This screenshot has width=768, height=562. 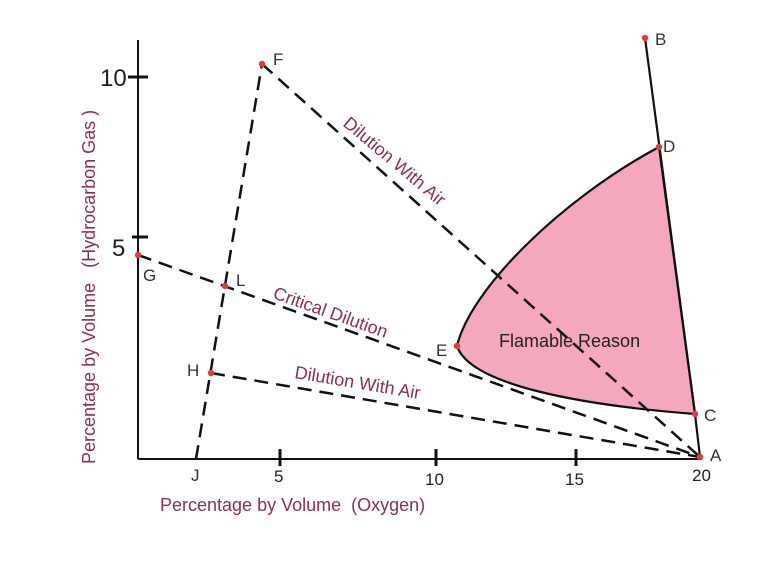 What do you see at coordinates (278, 59) in the screenshot?
I see `label-point-f: F` at bounding box center [278, 59].